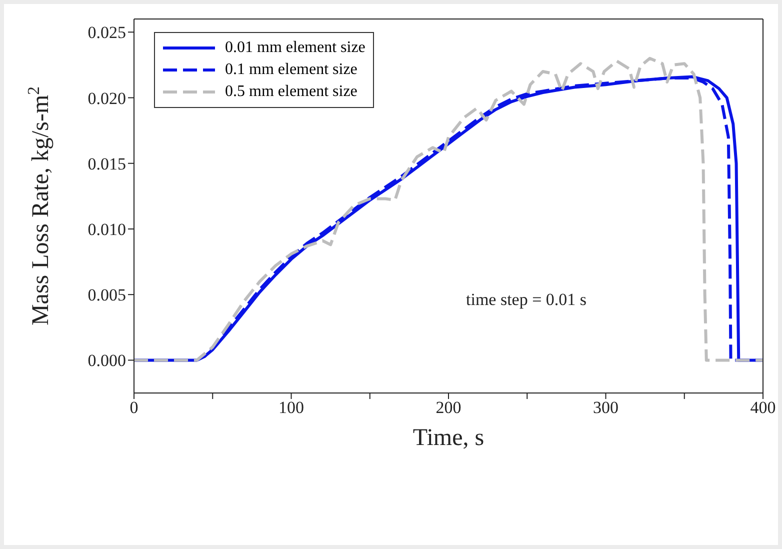  Describe the element at coordinates (107, 32) in the screenshot. I see `y-tick-label: 0.025` at that location.